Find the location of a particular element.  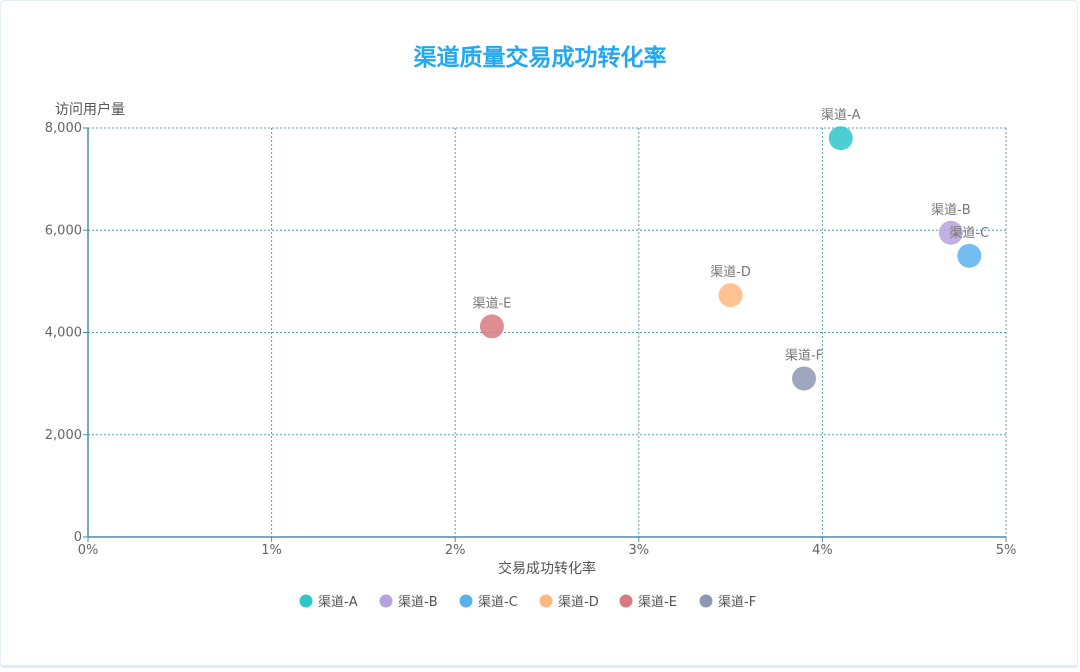

y-tick-label: 6,000 is located at coordinates (63, 230).